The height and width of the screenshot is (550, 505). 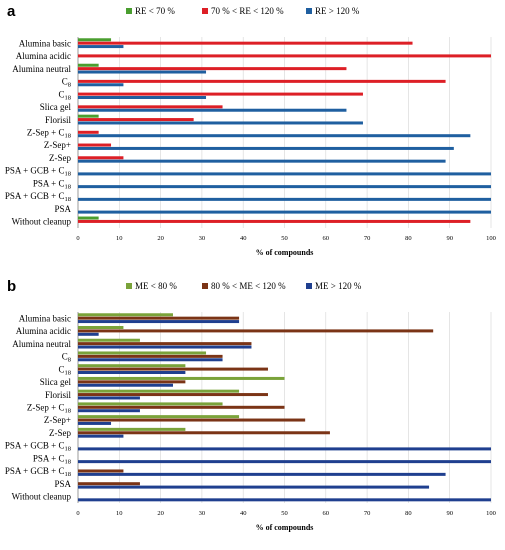 I want to click on legend-label: 80 % < ME < 120 %, so click(x=248, y=286).